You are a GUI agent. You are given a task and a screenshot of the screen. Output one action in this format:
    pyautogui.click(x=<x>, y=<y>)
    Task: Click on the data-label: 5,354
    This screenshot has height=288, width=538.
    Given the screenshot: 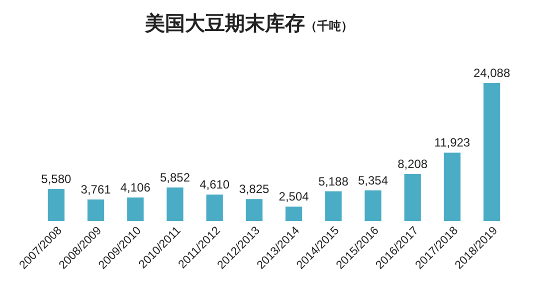 What is the action you would take?
    pyautogui.click(x=373, y=180)
    